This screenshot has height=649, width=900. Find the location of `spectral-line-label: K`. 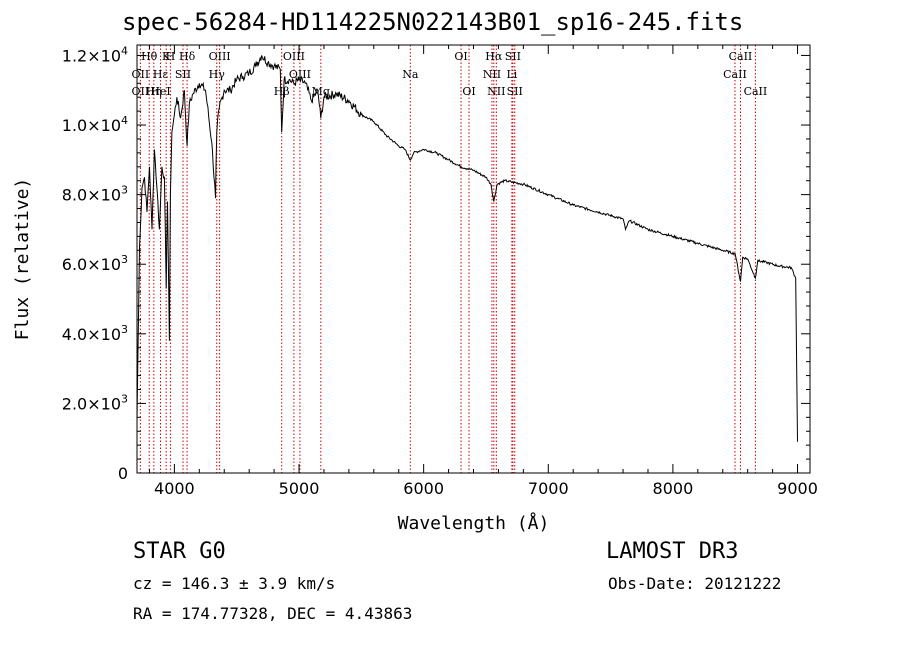

spectral-line-label: K is located at coordinates (166, 56).